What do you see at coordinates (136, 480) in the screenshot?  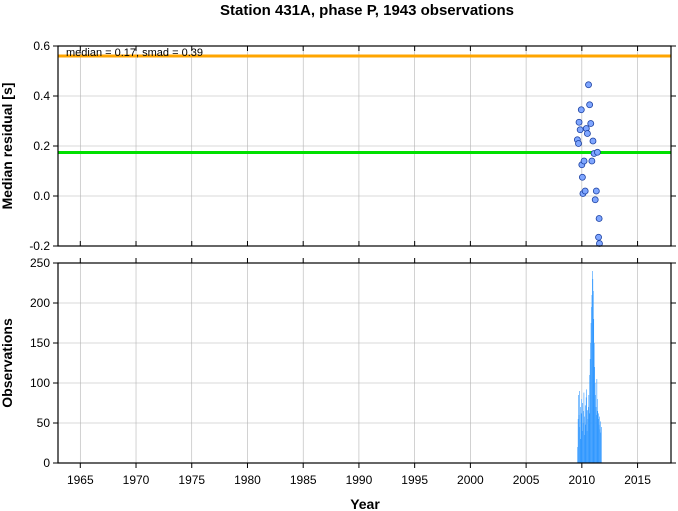 I see `x-tick-label: 1970` at bounding box center [136, 480].